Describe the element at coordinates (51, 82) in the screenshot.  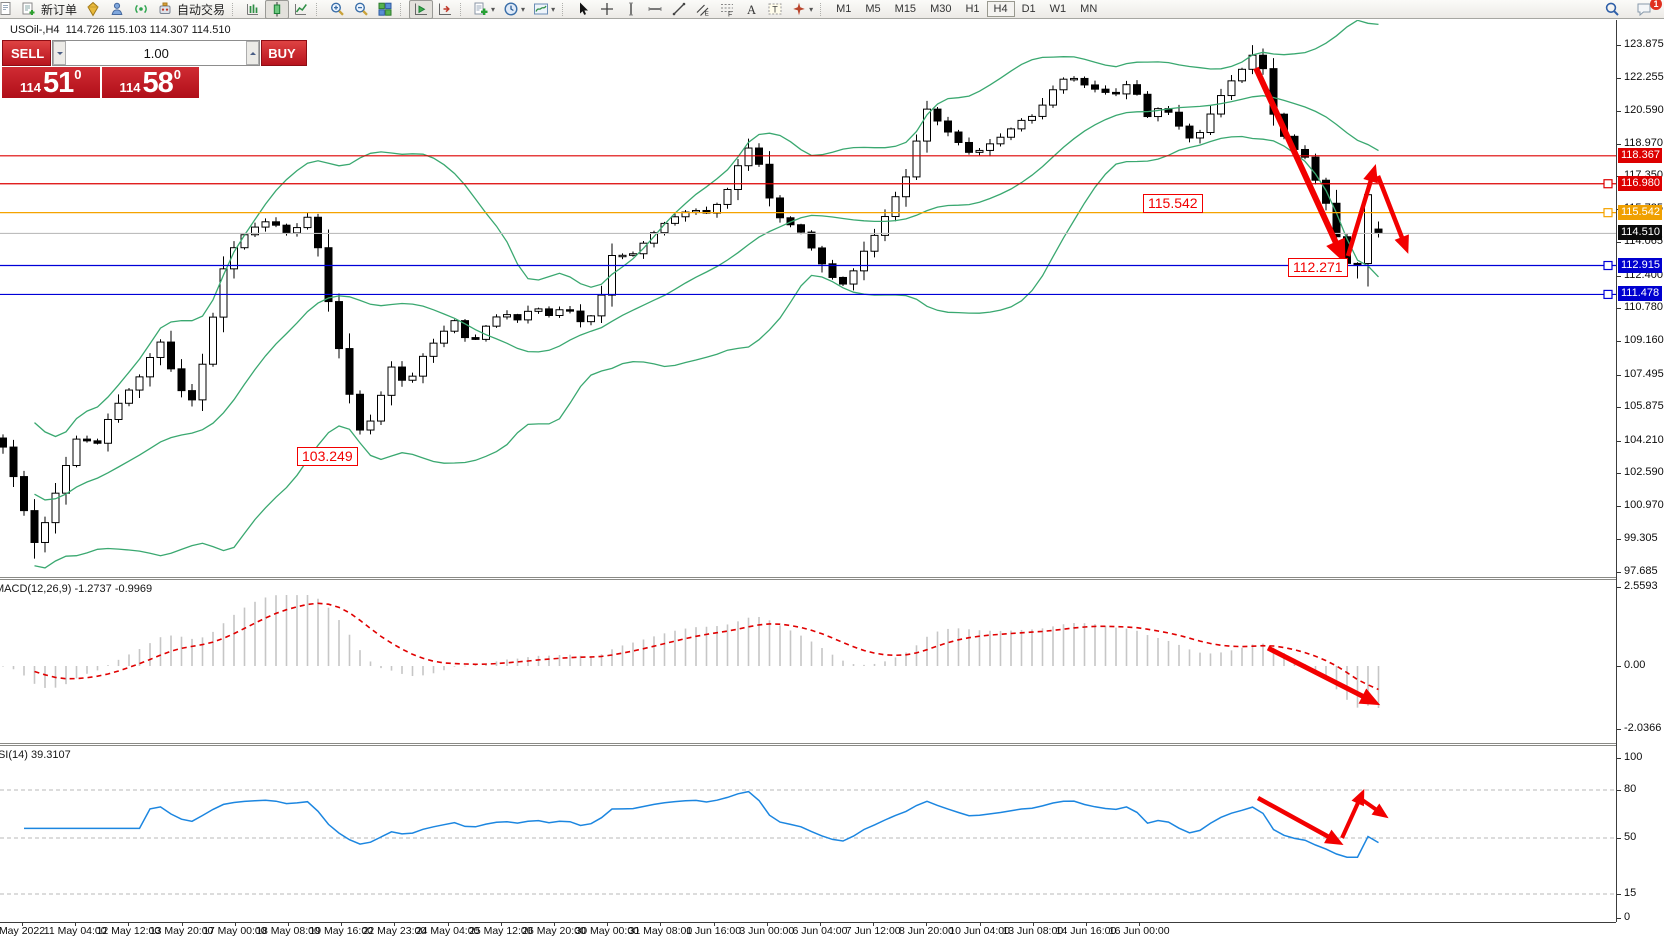
I see `sell-price: 114 51 0` at that location.